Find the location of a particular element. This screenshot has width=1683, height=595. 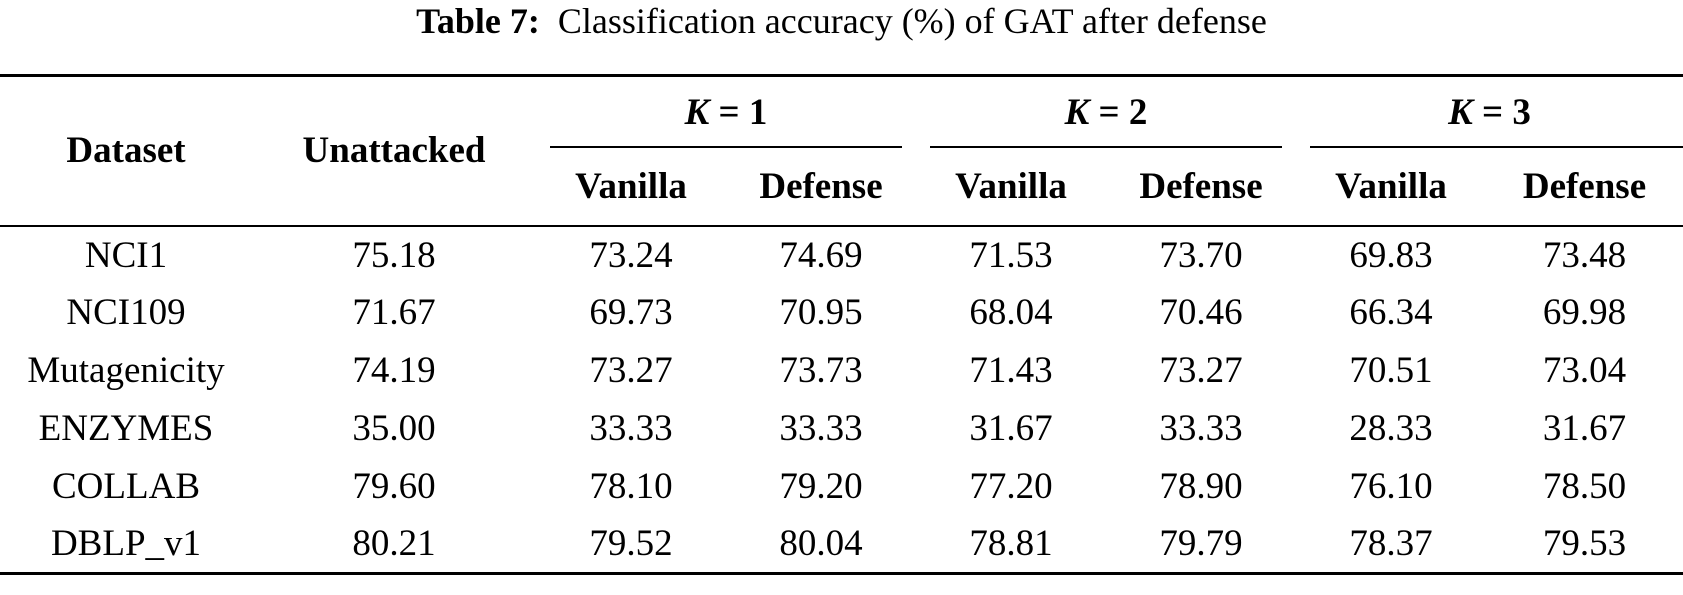

cell-unattacked: 74.19 is located at coordinates (394, 370).